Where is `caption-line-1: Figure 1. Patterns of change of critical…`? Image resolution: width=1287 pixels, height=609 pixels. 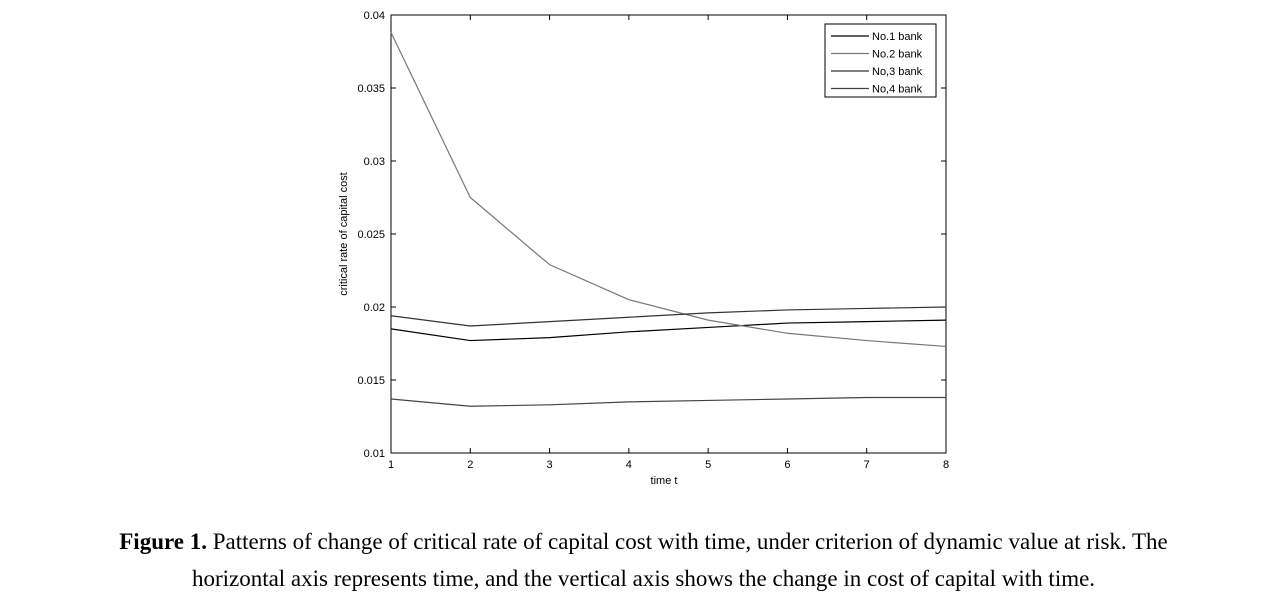 caption-line-1: Figure 1. Patterns of change of critical… is located at coordinates (643, 541).